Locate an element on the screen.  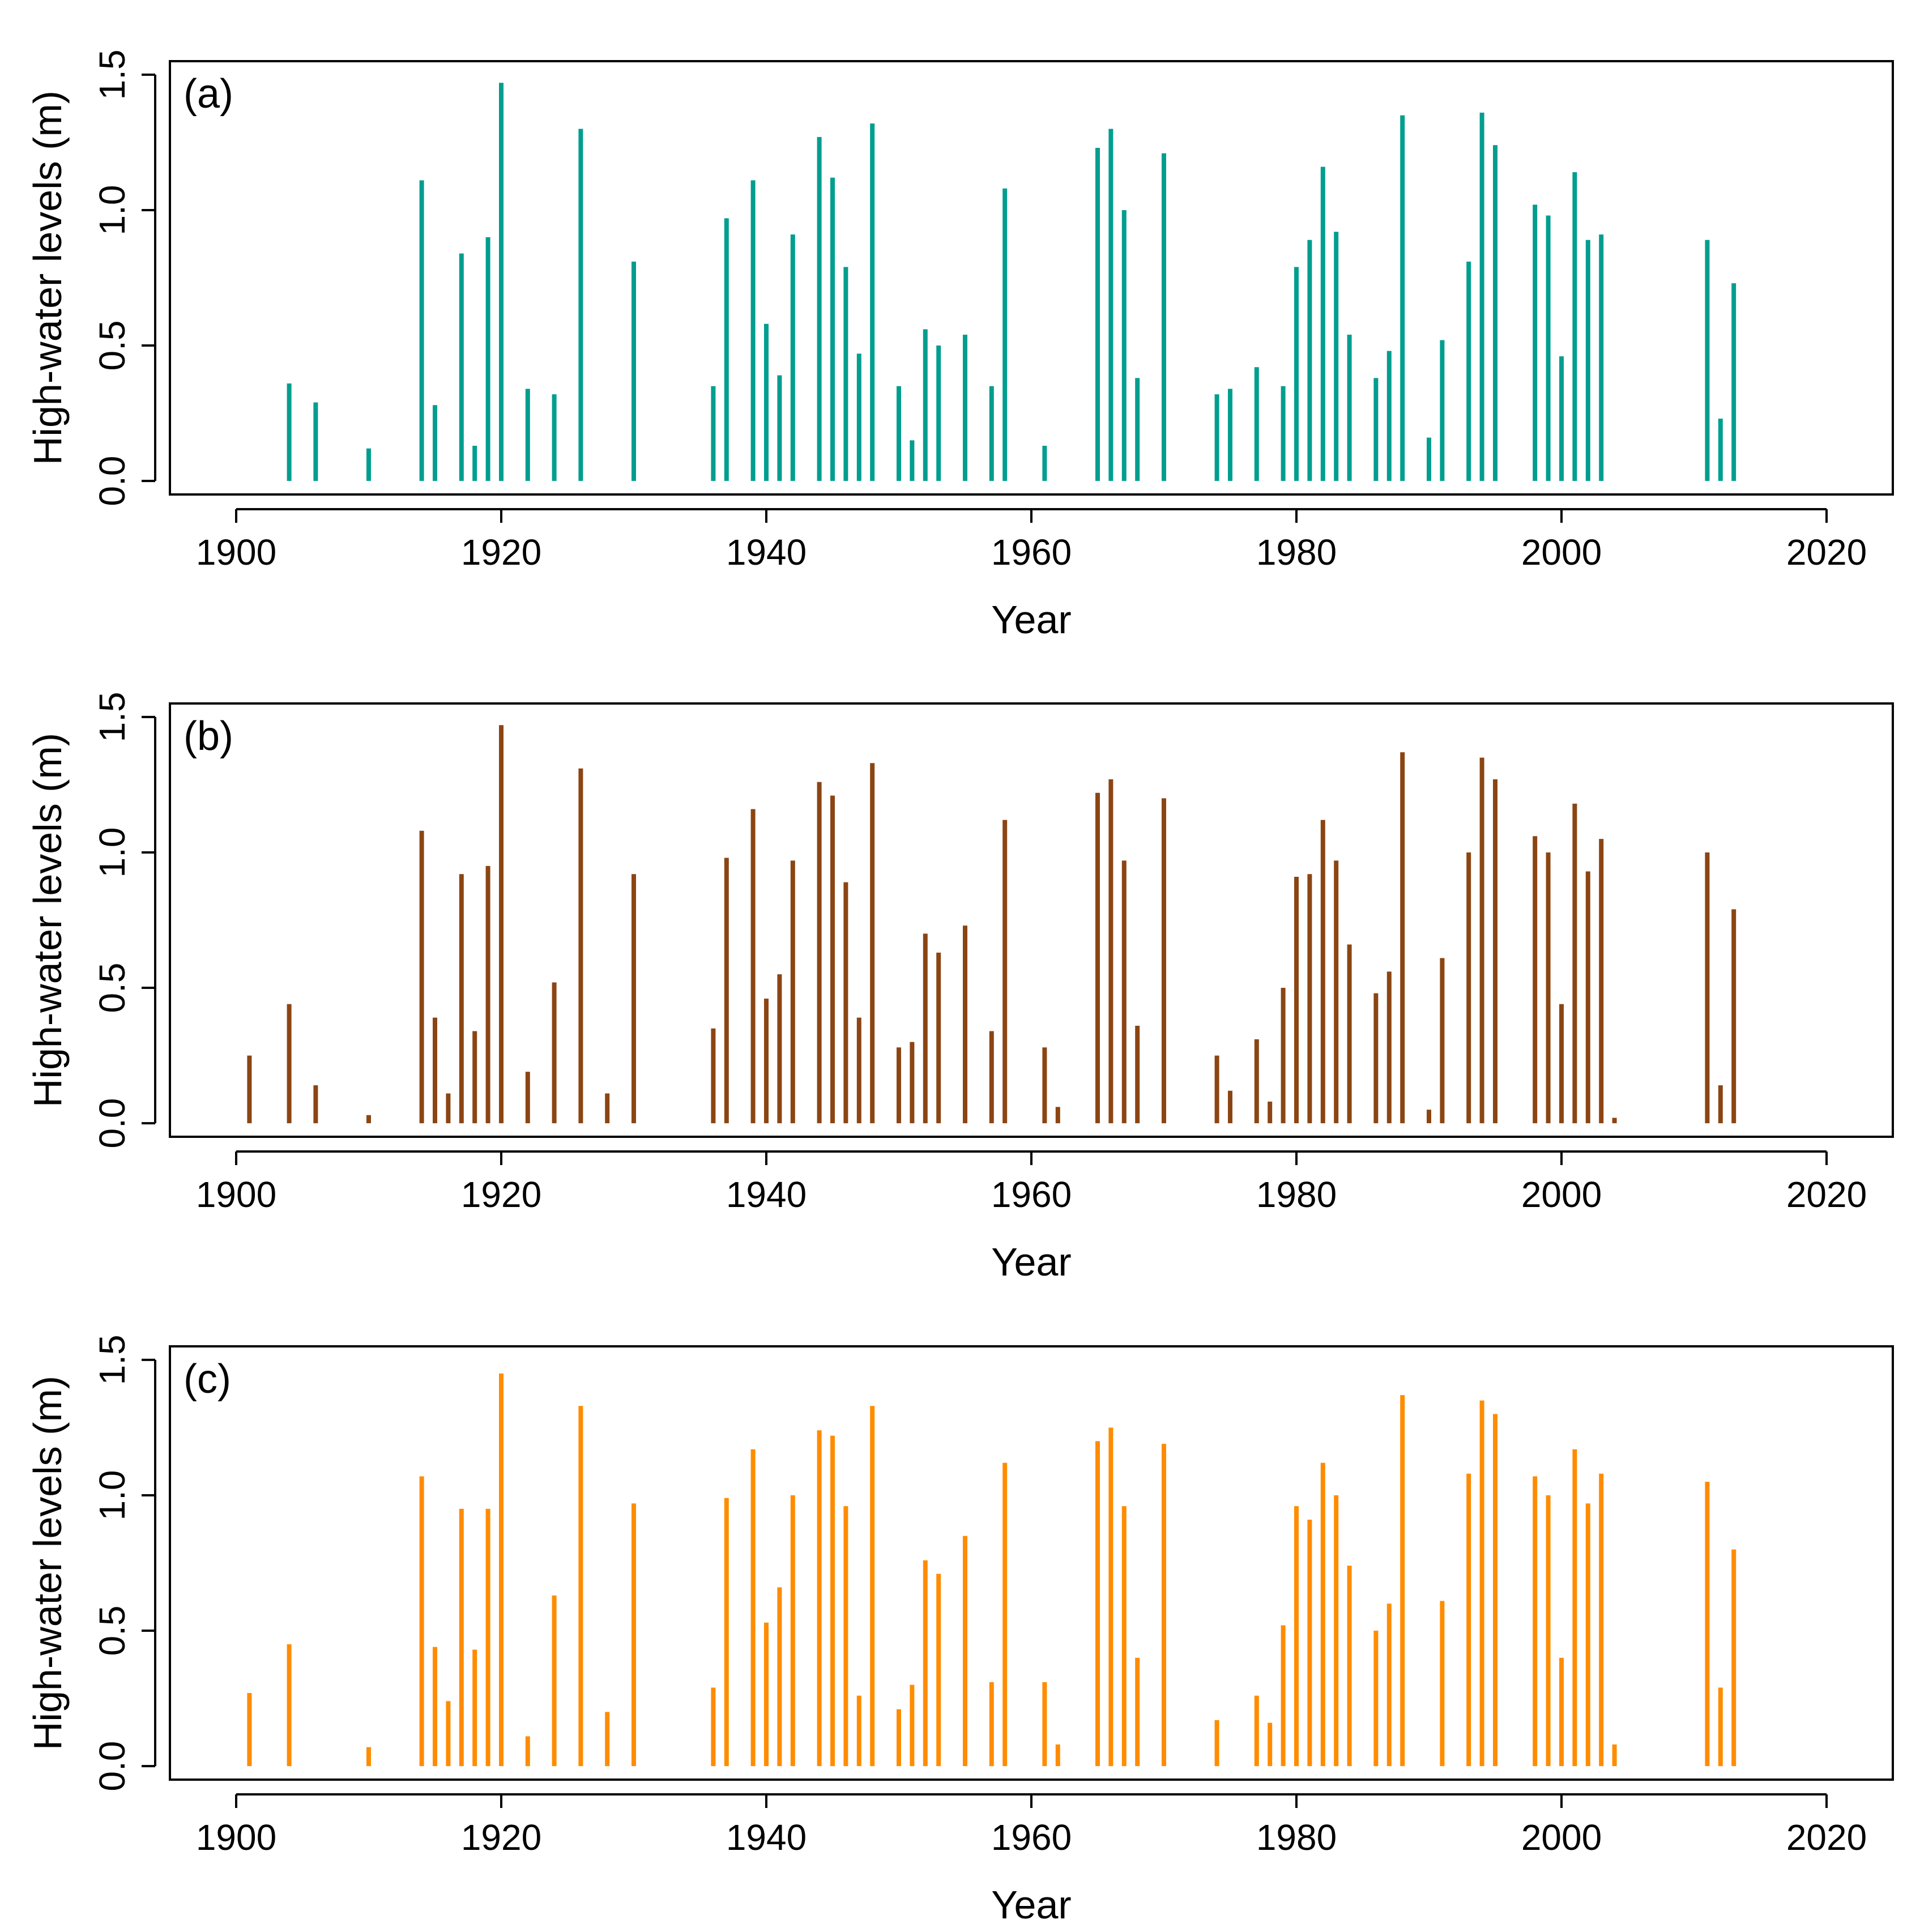
panel-label: (b) is located at coordinates (208, 736).